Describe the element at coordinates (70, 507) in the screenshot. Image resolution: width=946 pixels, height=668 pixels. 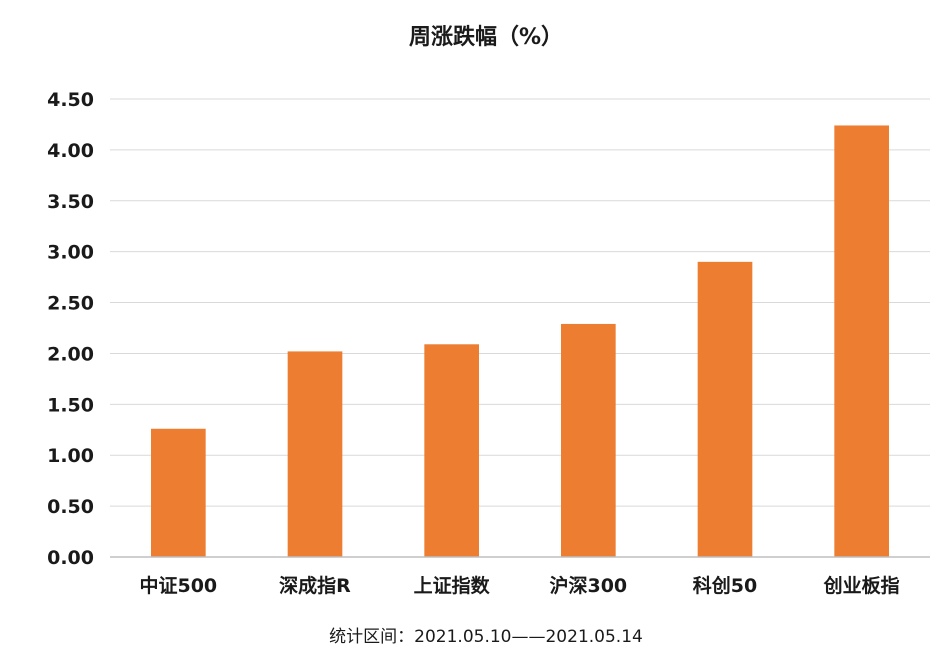
I see `y-tick-label: 0.50` at that location.